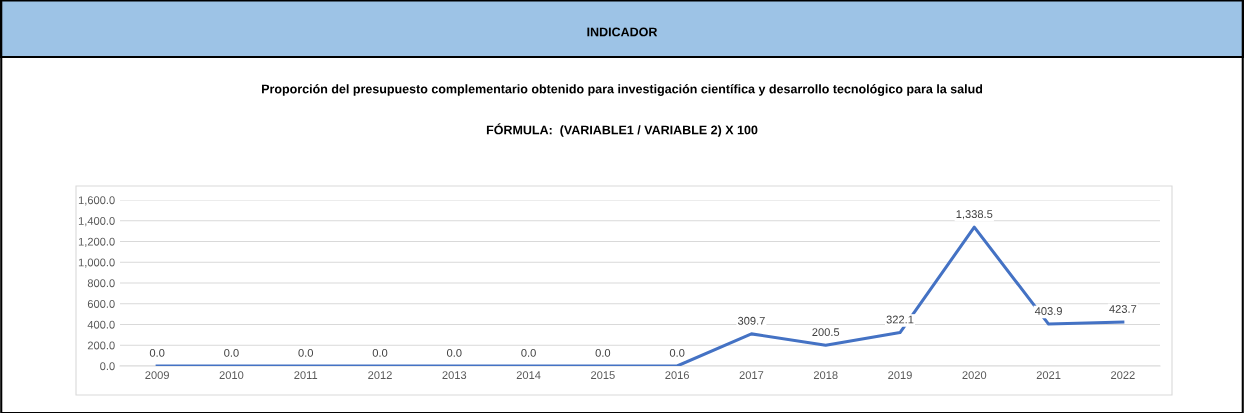 The image size is (1244, 413). Describe the element at coordinates (528, 375) in the screenshot. I see `x-tick-label: 2014` at that location.